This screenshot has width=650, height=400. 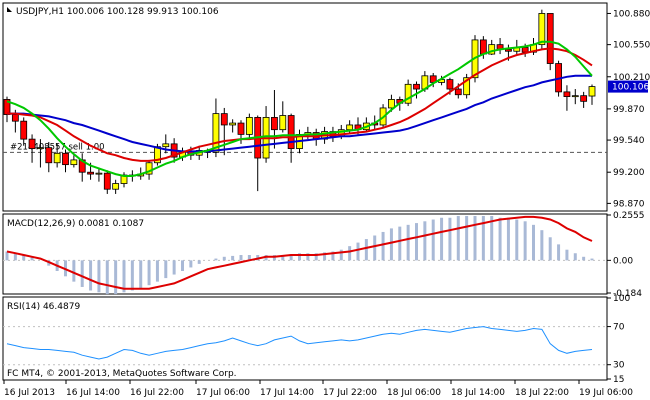 What do you see at coordinates (414, 393) in the screenshot?
I see `time-tick-label: 18 Jul 06:00` at bounding box center [414, 393].